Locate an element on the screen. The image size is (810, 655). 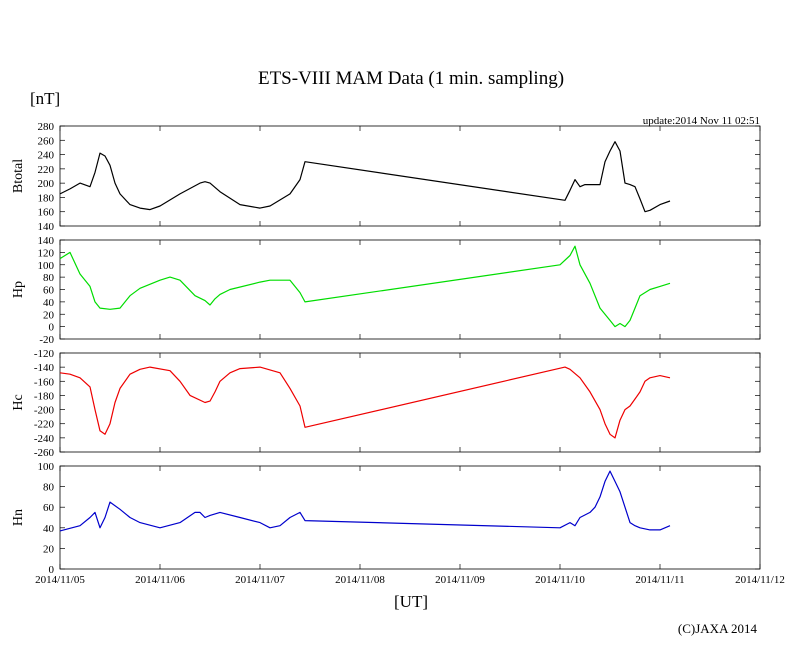
x-tick-label: 2014/11/12 is located at coordinates (760, 580).